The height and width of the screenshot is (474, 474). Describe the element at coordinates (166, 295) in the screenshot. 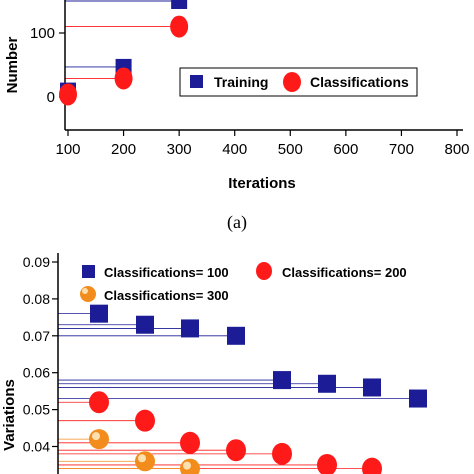

I see `legend-class300-label: Classifications= 300` at that location.